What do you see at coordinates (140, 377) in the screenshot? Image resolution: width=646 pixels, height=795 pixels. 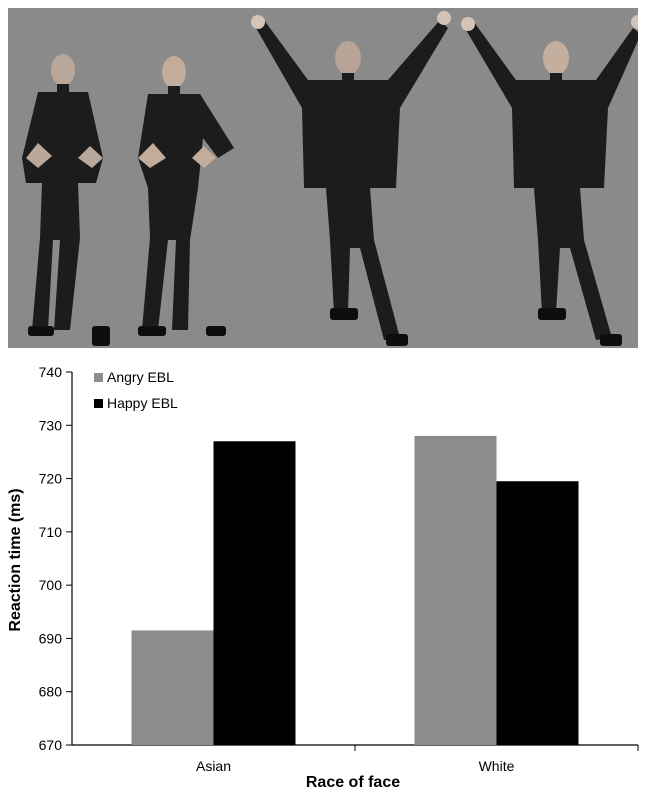 I see `legend-label: Angry EBL` at bounding box center [140, 377].